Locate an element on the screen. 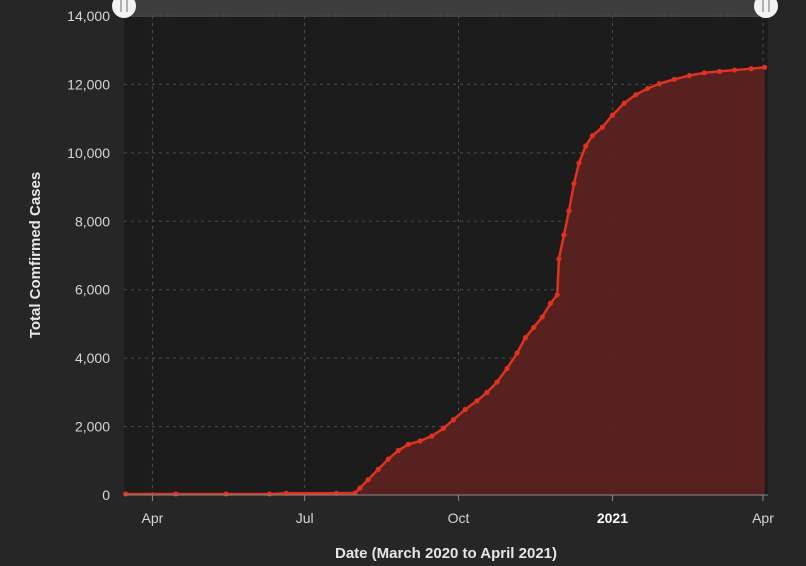 This screenshot has height=566, width=806. y-tick-label: 10,000 is located at coordinates (88, 153).